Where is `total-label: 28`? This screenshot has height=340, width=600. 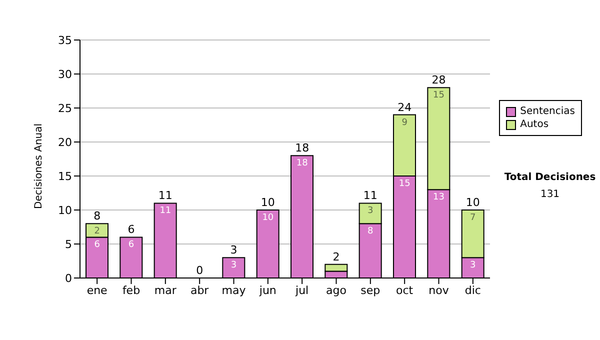 total-label: 28 is located at coordinates (439, 80).